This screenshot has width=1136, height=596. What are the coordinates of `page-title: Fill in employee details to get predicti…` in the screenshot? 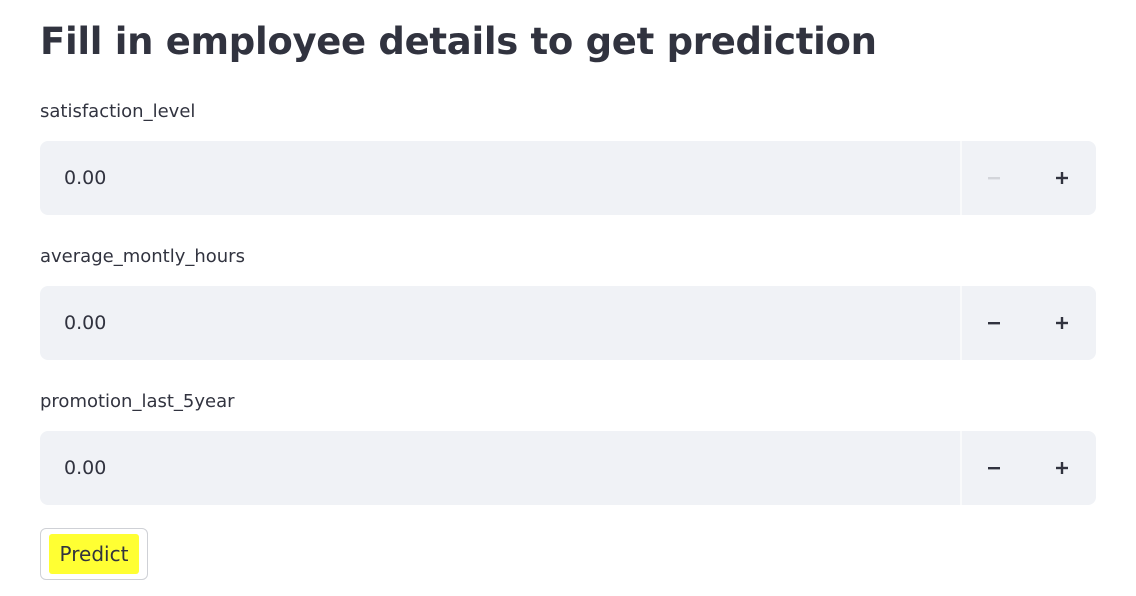 It's located at (458, 41).